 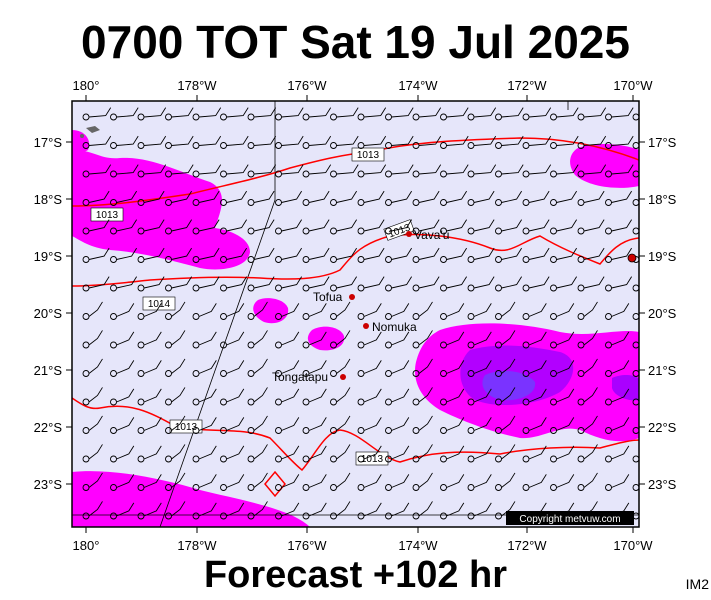 I want to click on rain-area-northwest, so click(x=81, y=141).